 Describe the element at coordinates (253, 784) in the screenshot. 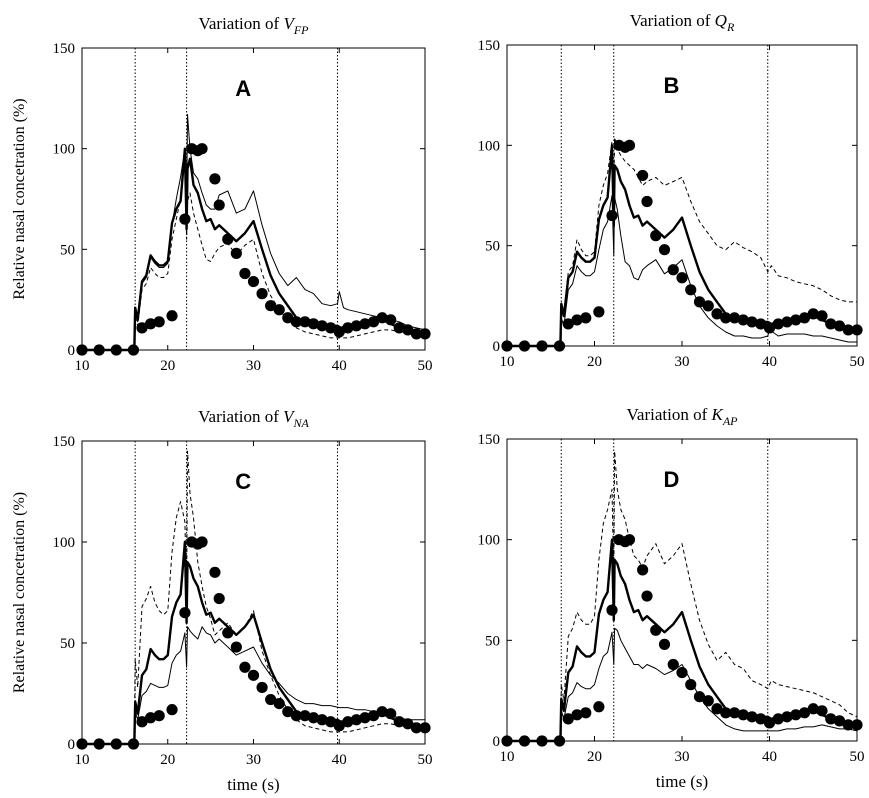

I see `x-axis-label: time (s)` at that location.